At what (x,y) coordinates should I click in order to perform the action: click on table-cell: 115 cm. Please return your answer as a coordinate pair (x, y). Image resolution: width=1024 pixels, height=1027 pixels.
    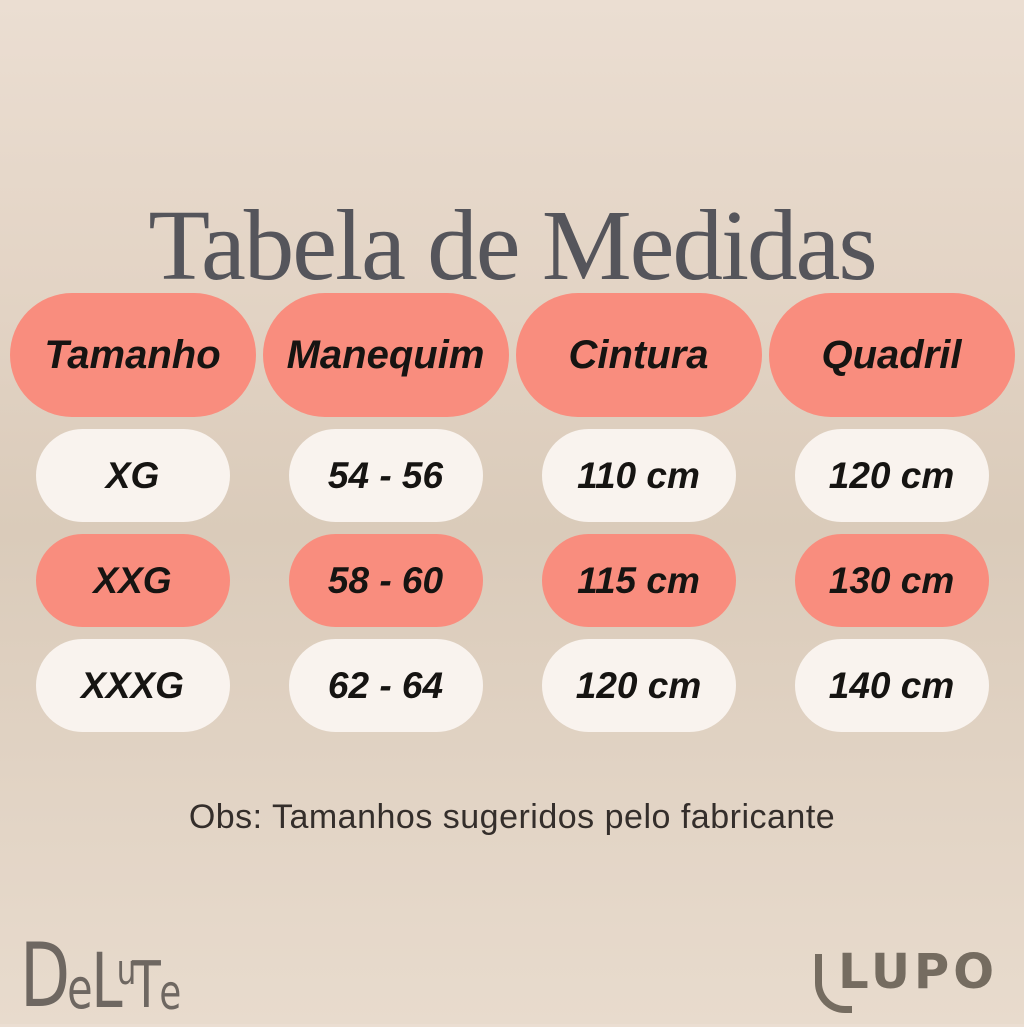
    Looking at the image, I should click on (638, 580).